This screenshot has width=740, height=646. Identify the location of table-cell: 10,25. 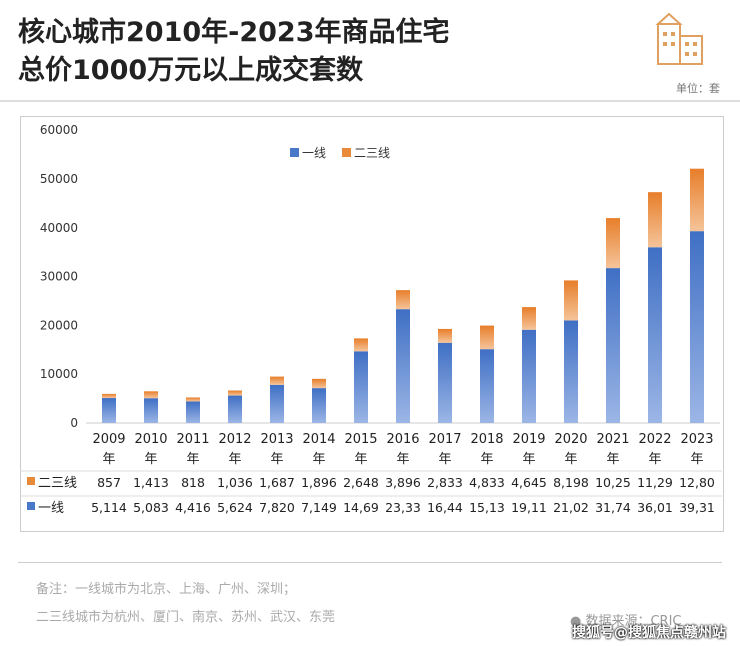
(613, 482).